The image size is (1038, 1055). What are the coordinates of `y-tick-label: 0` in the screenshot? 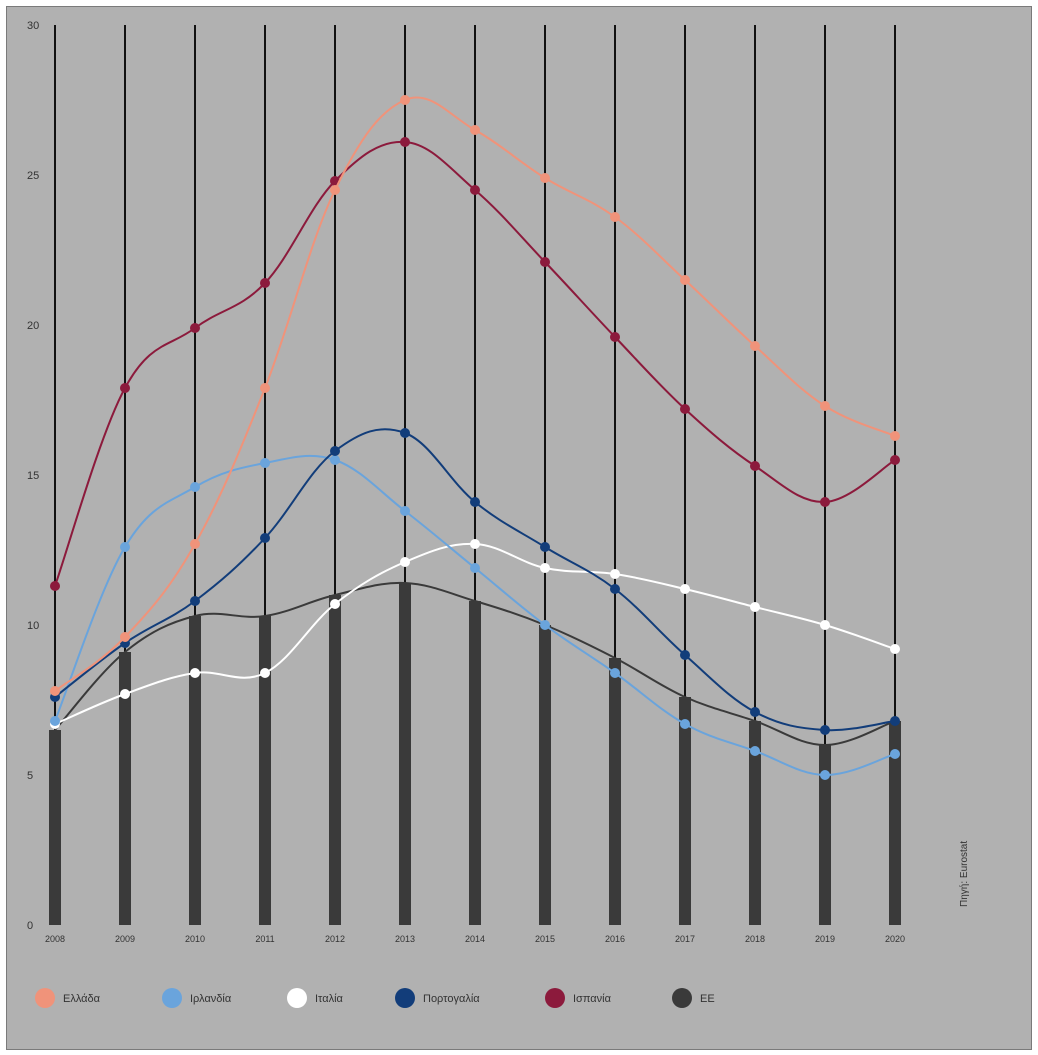 It's located at (30, 926).